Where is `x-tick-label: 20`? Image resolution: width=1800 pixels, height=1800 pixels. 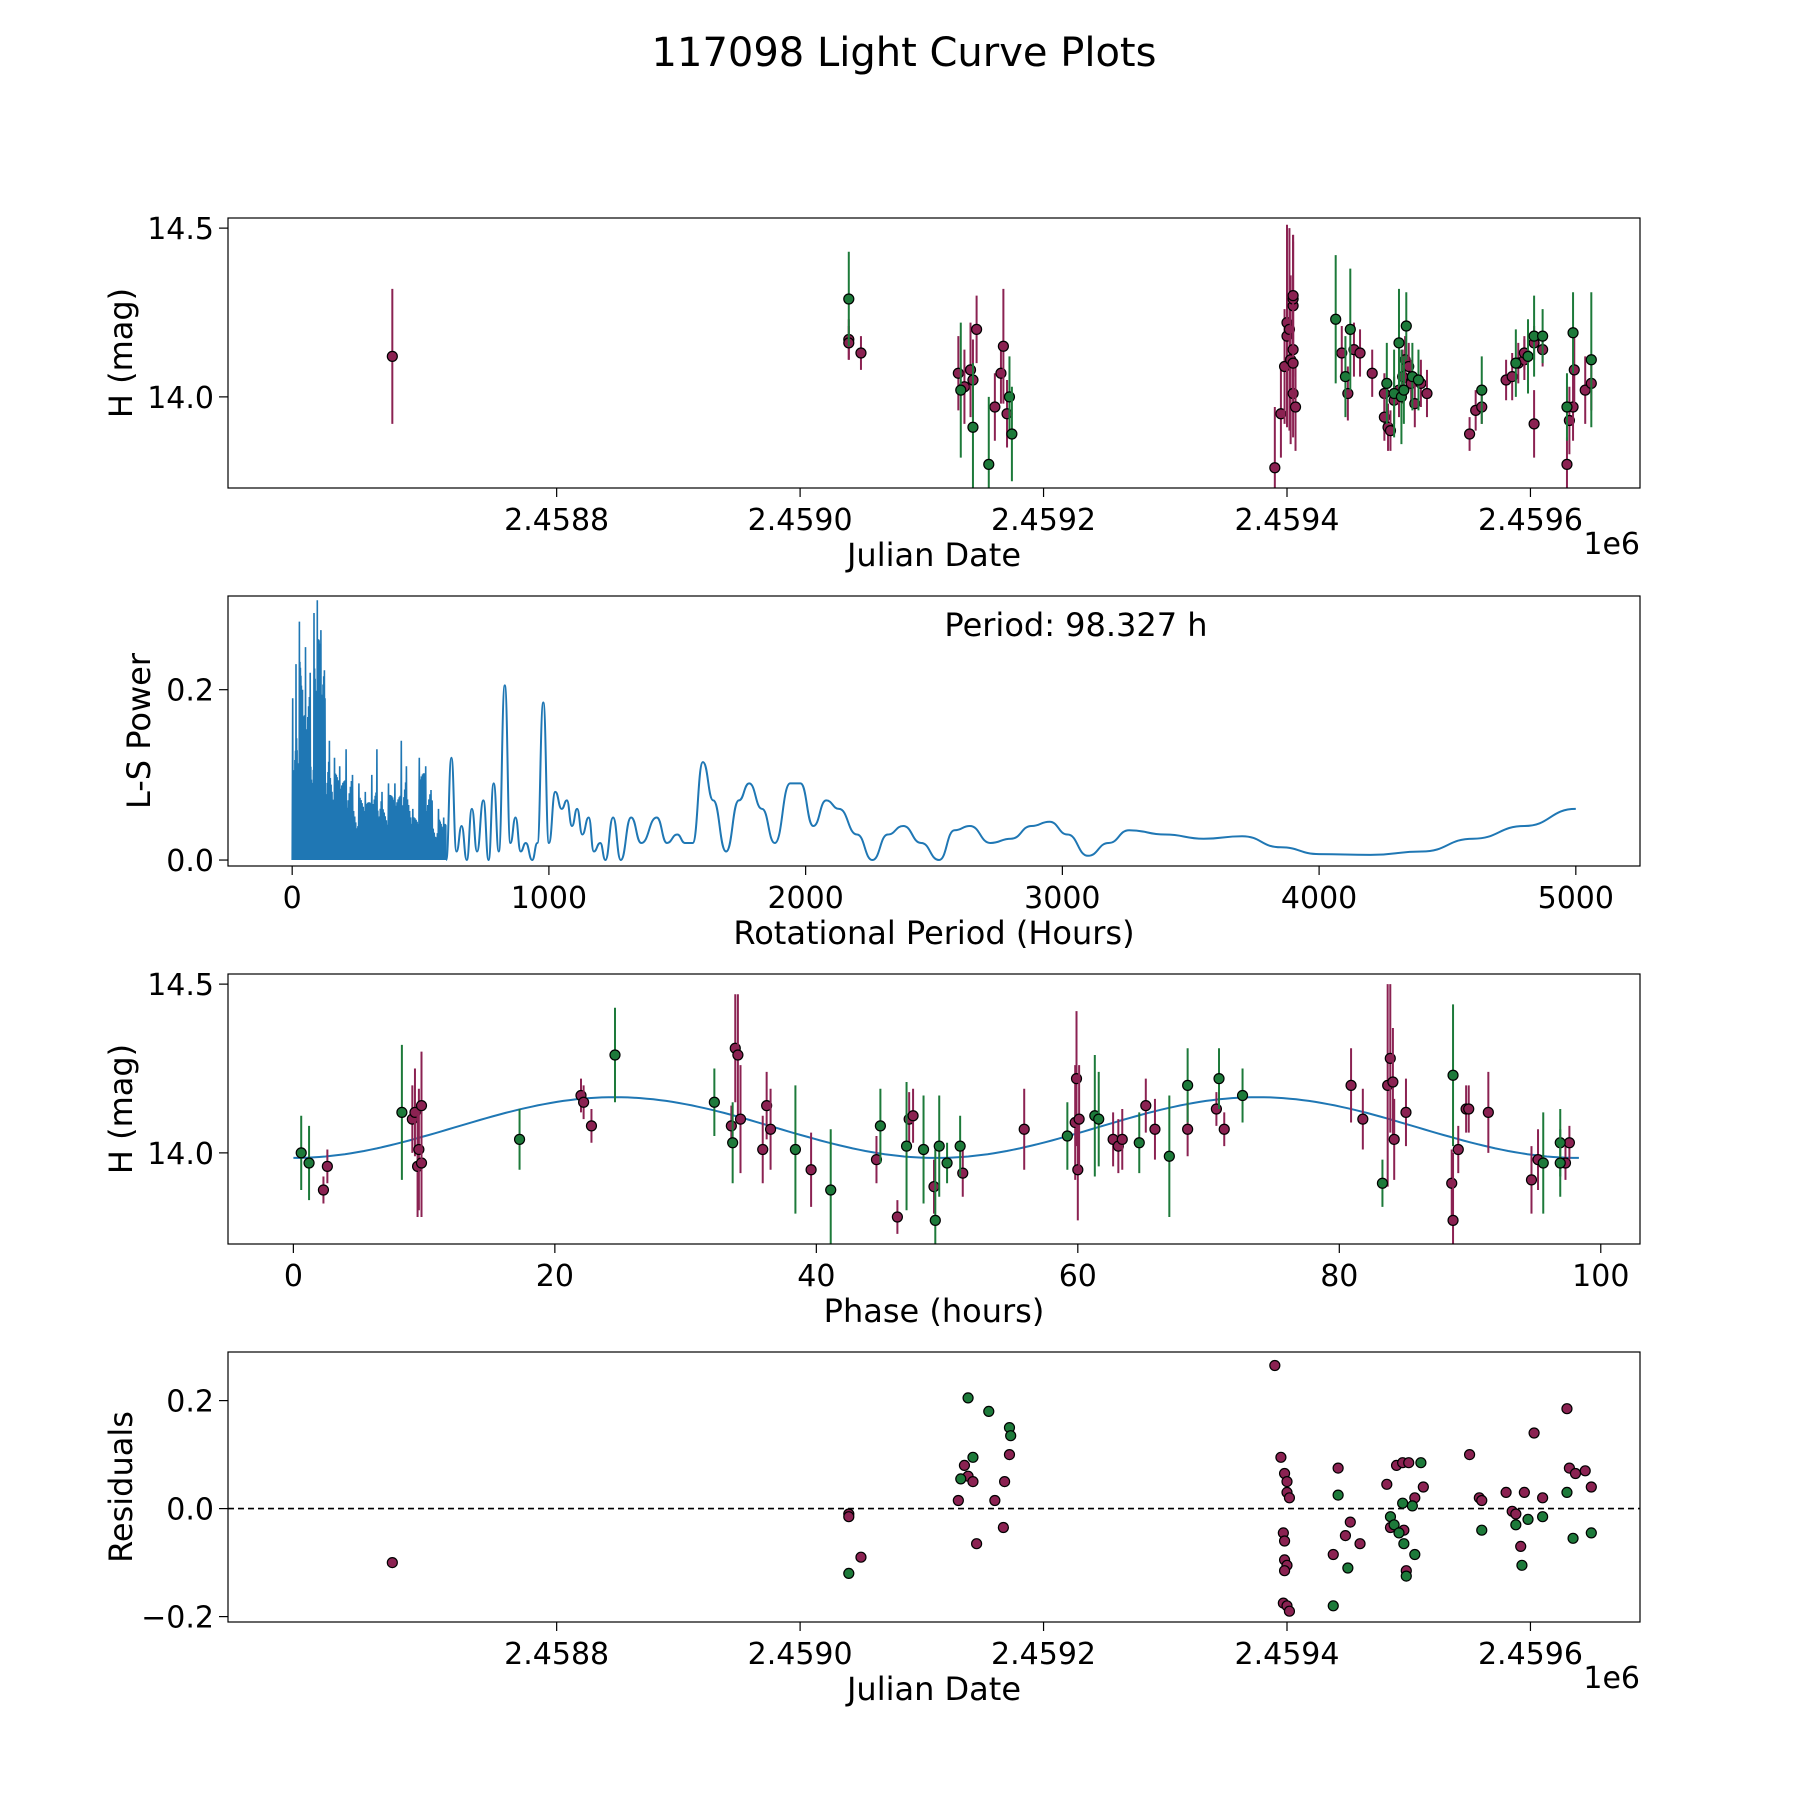
x-tick-label: 20 is located at coordinates (555, 1276).